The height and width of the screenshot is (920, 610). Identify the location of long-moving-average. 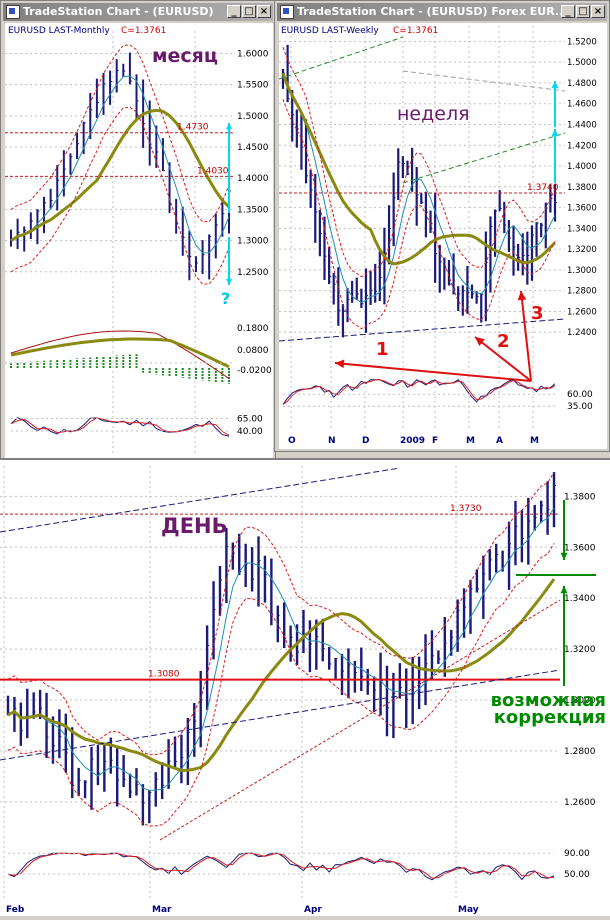
(120, 175).